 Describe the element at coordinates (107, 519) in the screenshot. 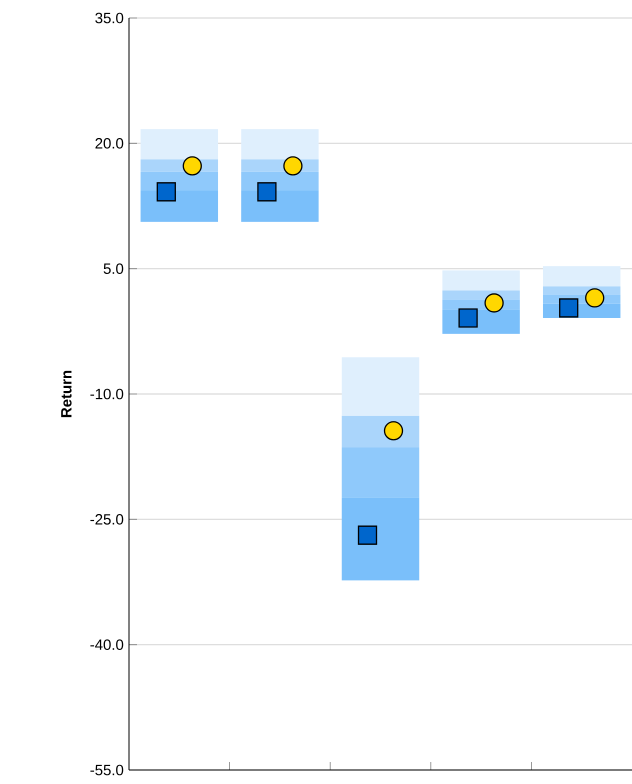

I see `y-tick-label: -25.0` at that location.